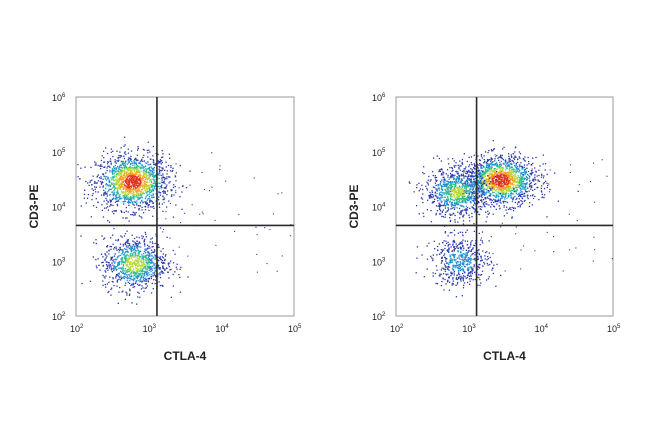 Image resolution: width=650 pixels, height=438 pixels. I want to click on y-tick-label: 105, so click(59, 153).